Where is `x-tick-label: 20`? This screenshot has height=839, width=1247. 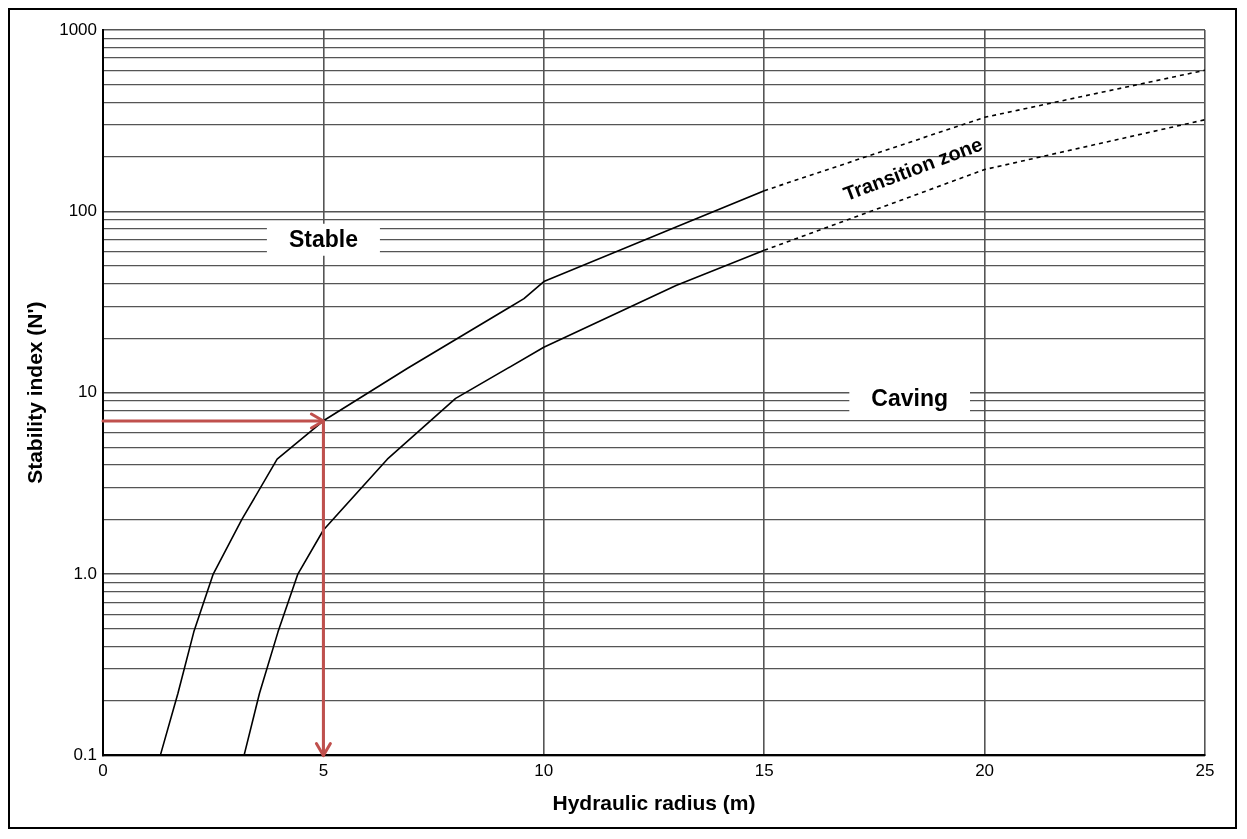
x-tick-label: 20 is located at coordinates (985, 771).